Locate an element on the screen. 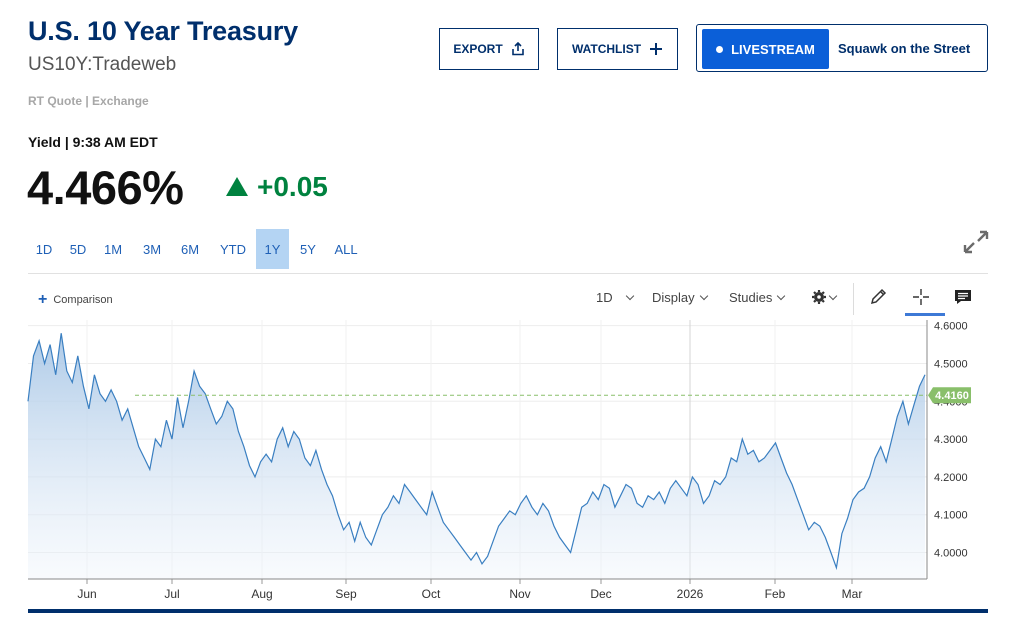 The image size is (1015, 625). share-icon is located at coordinates (517, 49).